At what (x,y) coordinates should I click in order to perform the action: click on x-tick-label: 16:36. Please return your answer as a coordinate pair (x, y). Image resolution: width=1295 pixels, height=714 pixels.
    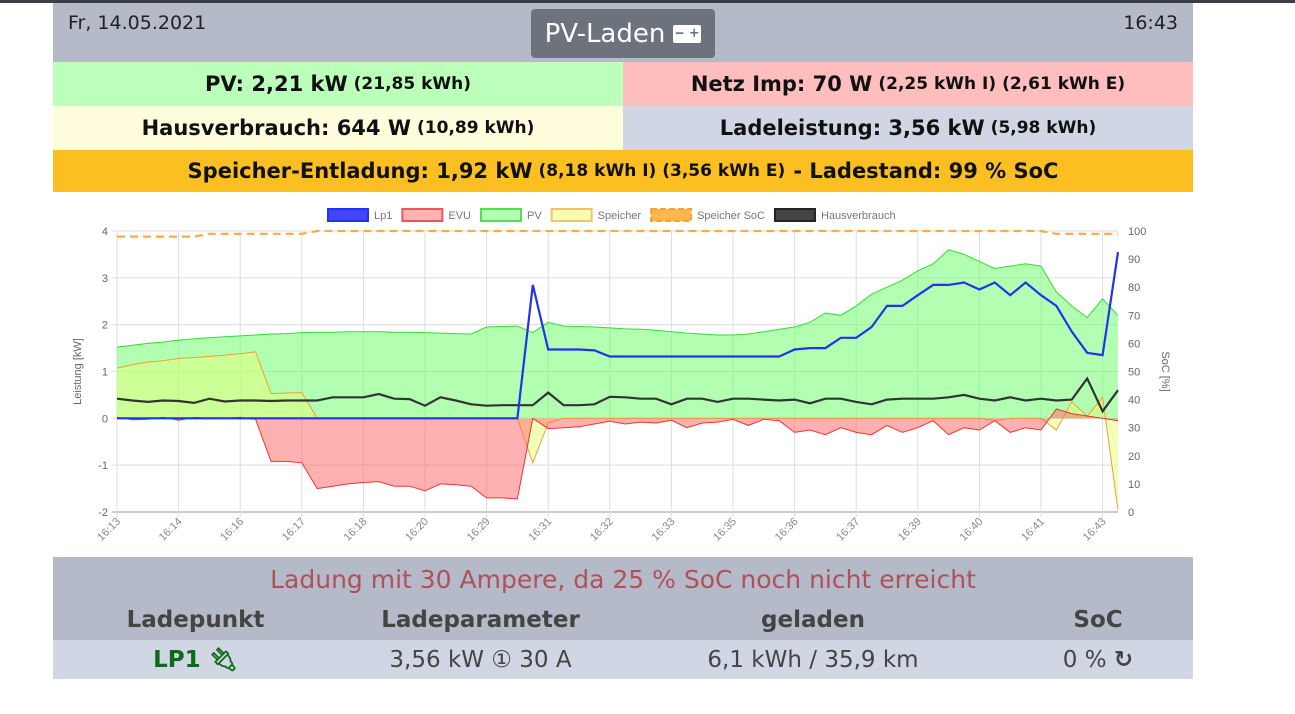
    Looking at the image, I should click on (787, 530).